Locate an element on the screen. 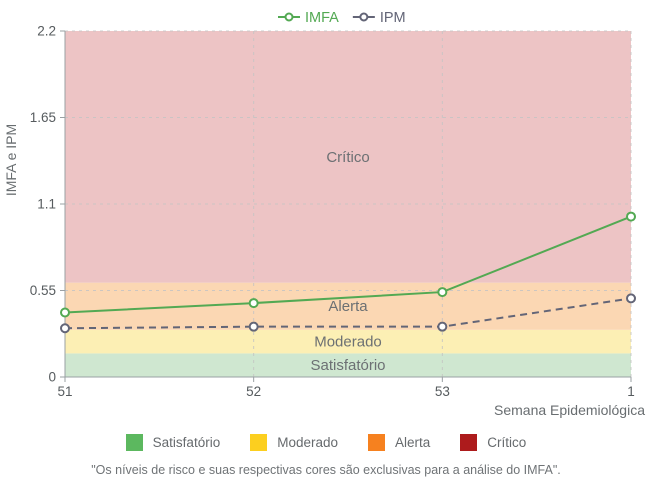 This screenshot has width=652, height=483. y-tick-label: 1.1 is located at coordinates (46, 204).